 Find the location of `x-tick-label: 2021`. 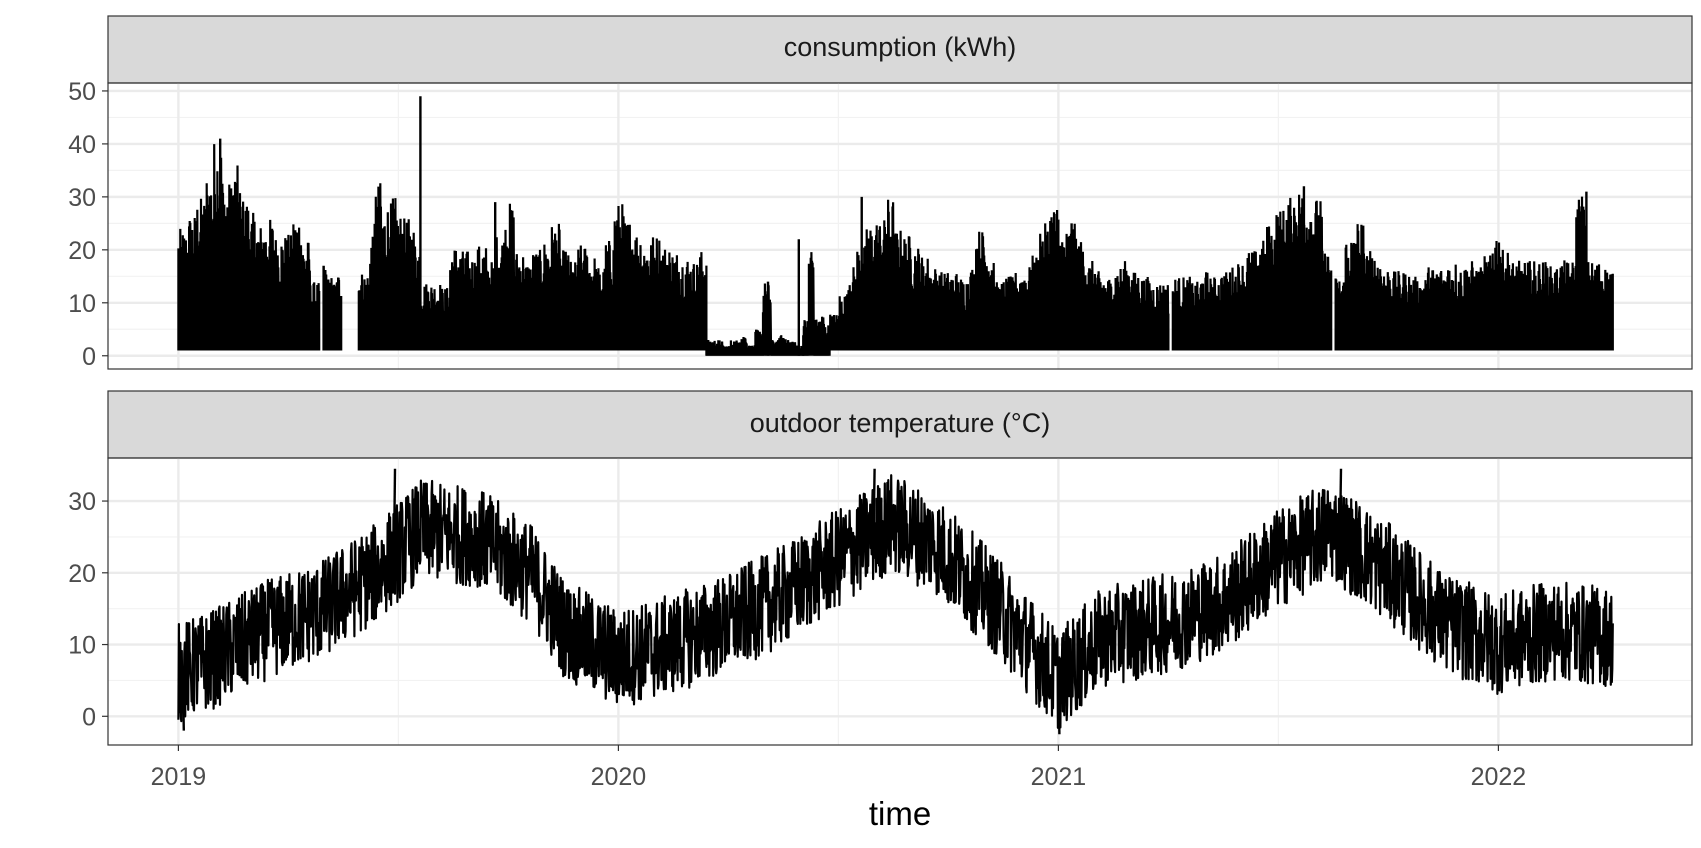

x-tick-label: 2021 is located at coordinates (1059, 777).